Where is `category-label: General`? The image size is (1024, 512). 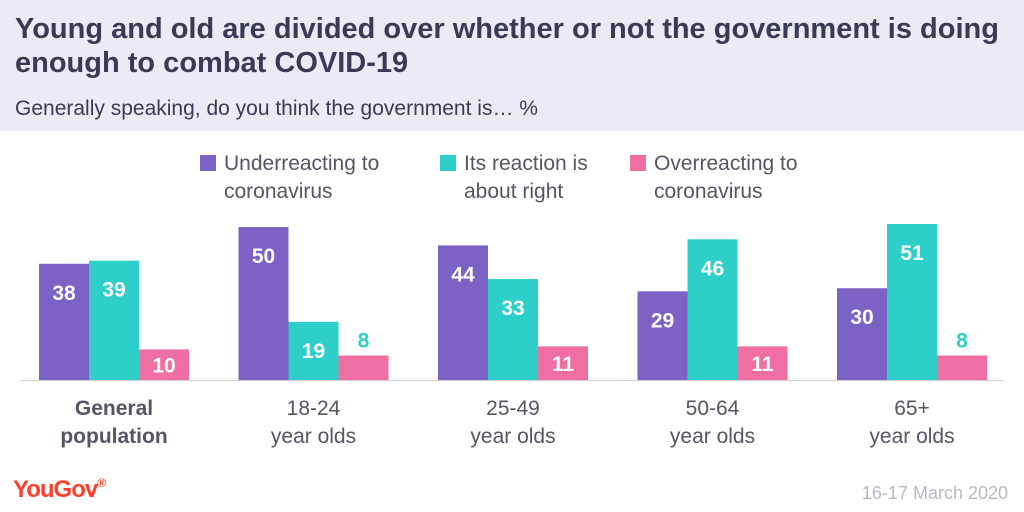
category-label: General is located at coordinates (114, 408).